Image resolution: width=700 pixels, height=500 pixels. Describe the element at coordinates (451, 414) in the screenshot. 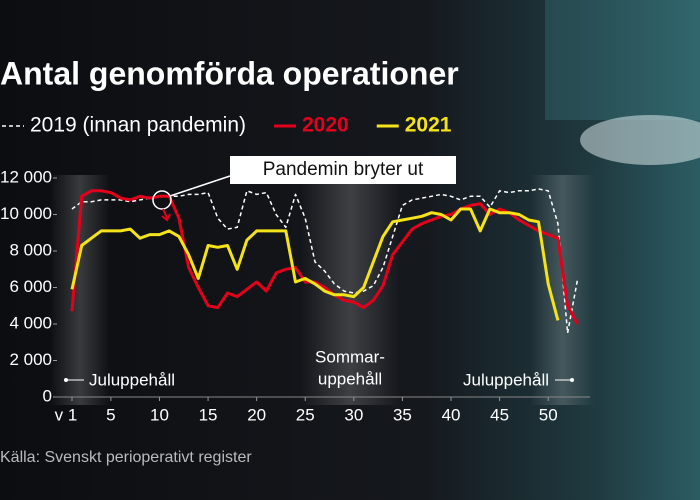

I see `x-tick-label: 40` at that location.